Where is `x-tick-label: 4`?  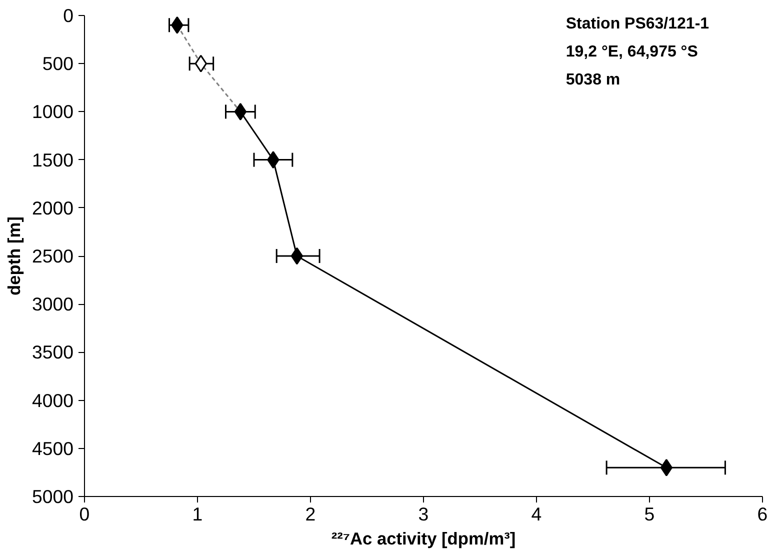 x-tick-label: 4 is located at coordinates (536, 514).